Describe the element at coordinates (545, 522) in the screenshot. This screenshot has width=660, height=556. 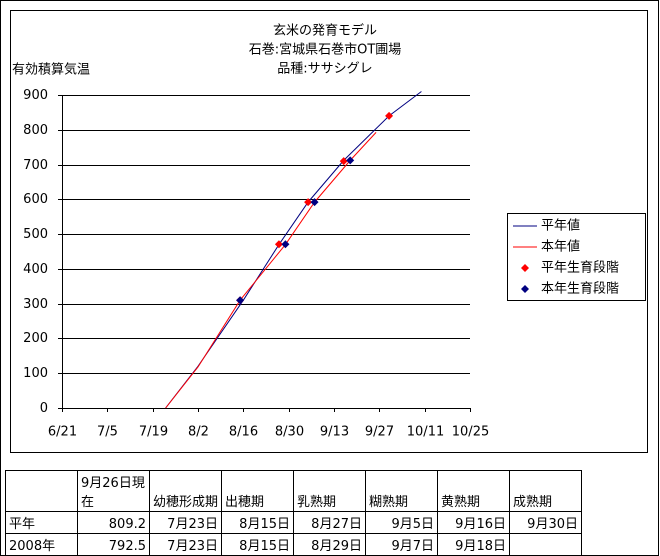
I see `table-cell: 9月30日` at that location.